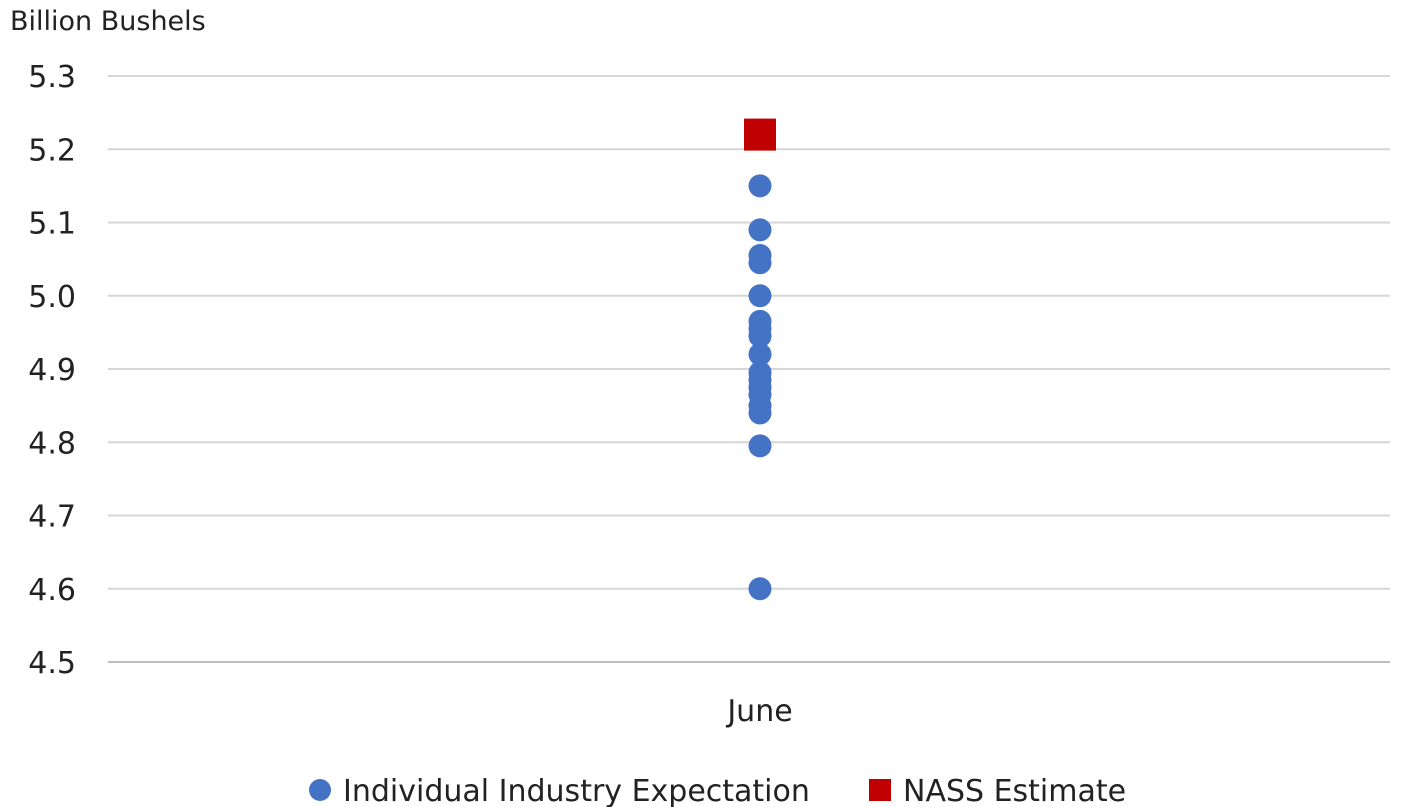  I want to click on y-axis-label: Billion Bushels, so click(108, 21).